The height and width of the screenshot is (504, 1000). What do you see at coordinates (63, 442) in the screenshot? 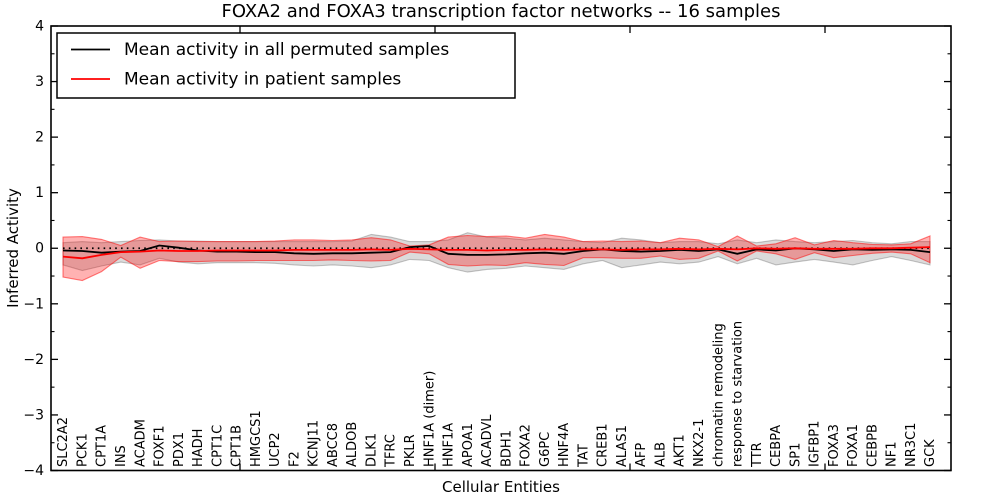
I see `x-tick-label: SLC2A2` at bounding box center [63, 442].